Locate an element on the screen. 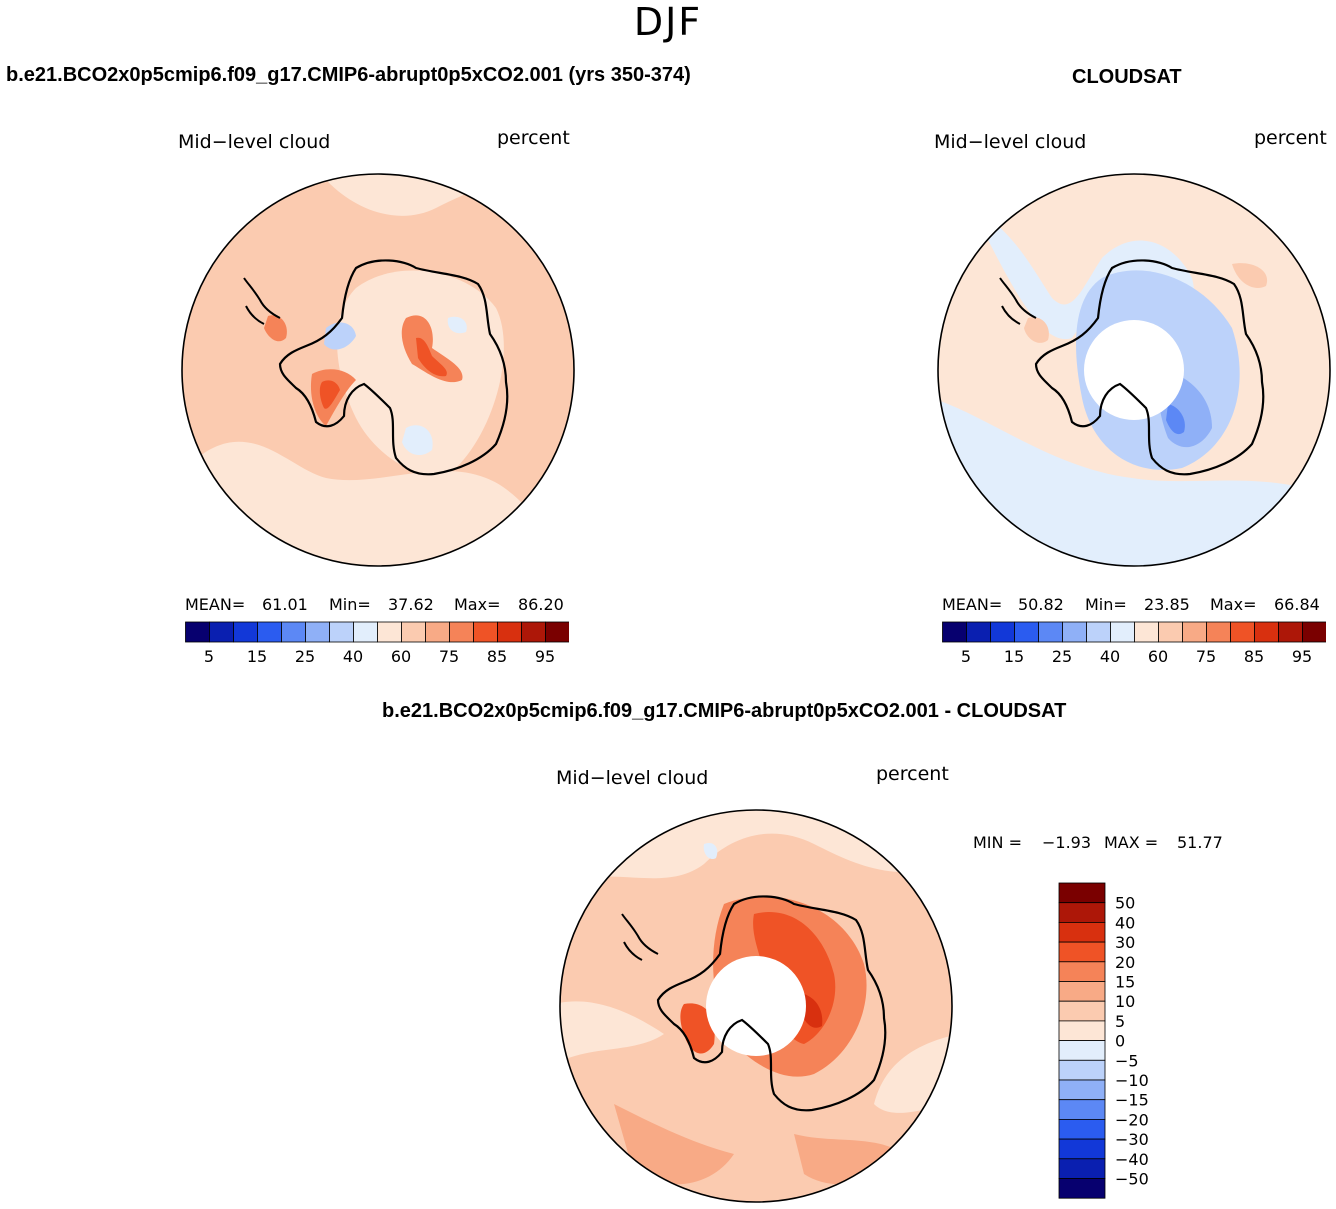 Image resolution: width=1336 pixels, height=1209 pixels. diff-max-value: 51.77 is located at coordinates (1200, 842).